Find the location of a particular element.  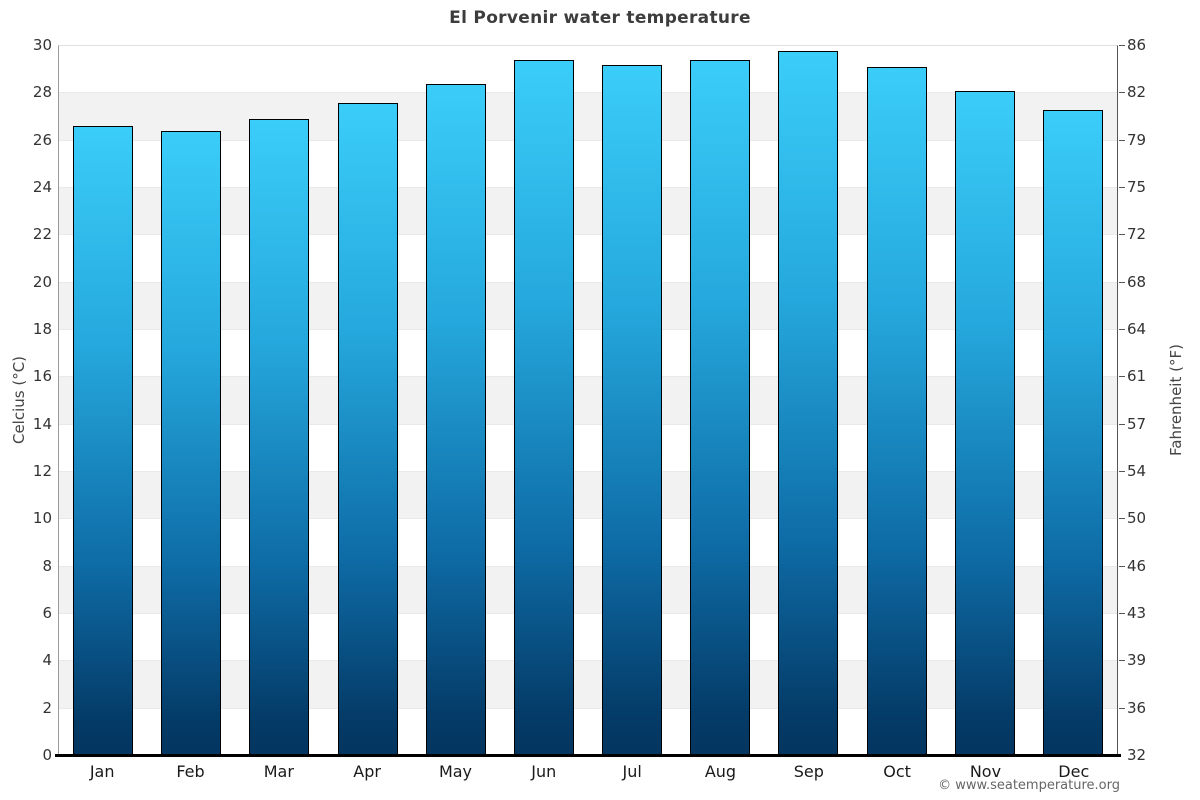

month-label-jul: Jul is located at coordinates (632, 771).